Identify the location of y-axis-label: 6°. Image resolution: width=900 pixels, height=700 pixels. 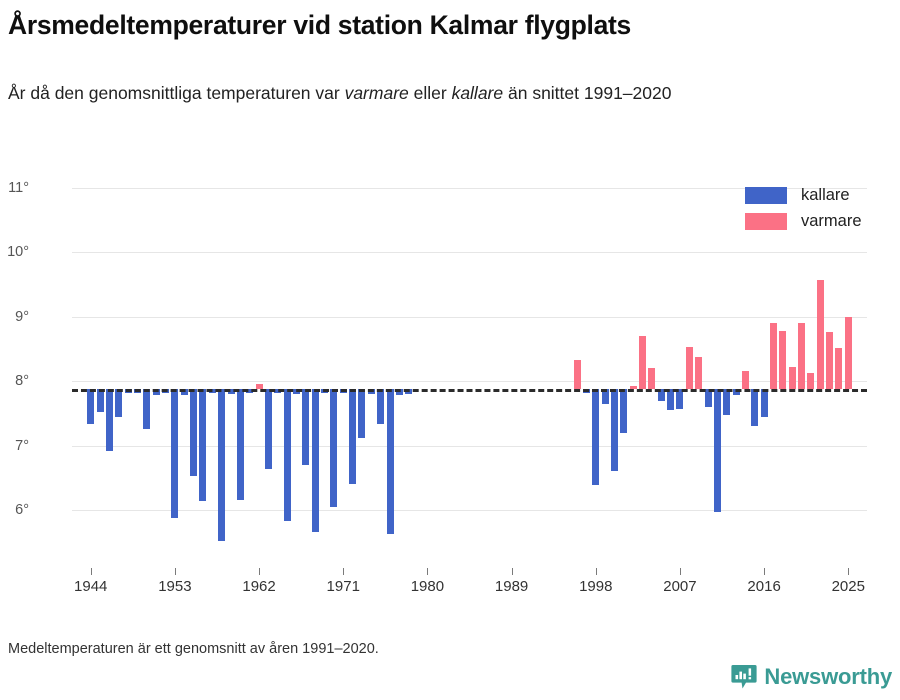
(22, 509).